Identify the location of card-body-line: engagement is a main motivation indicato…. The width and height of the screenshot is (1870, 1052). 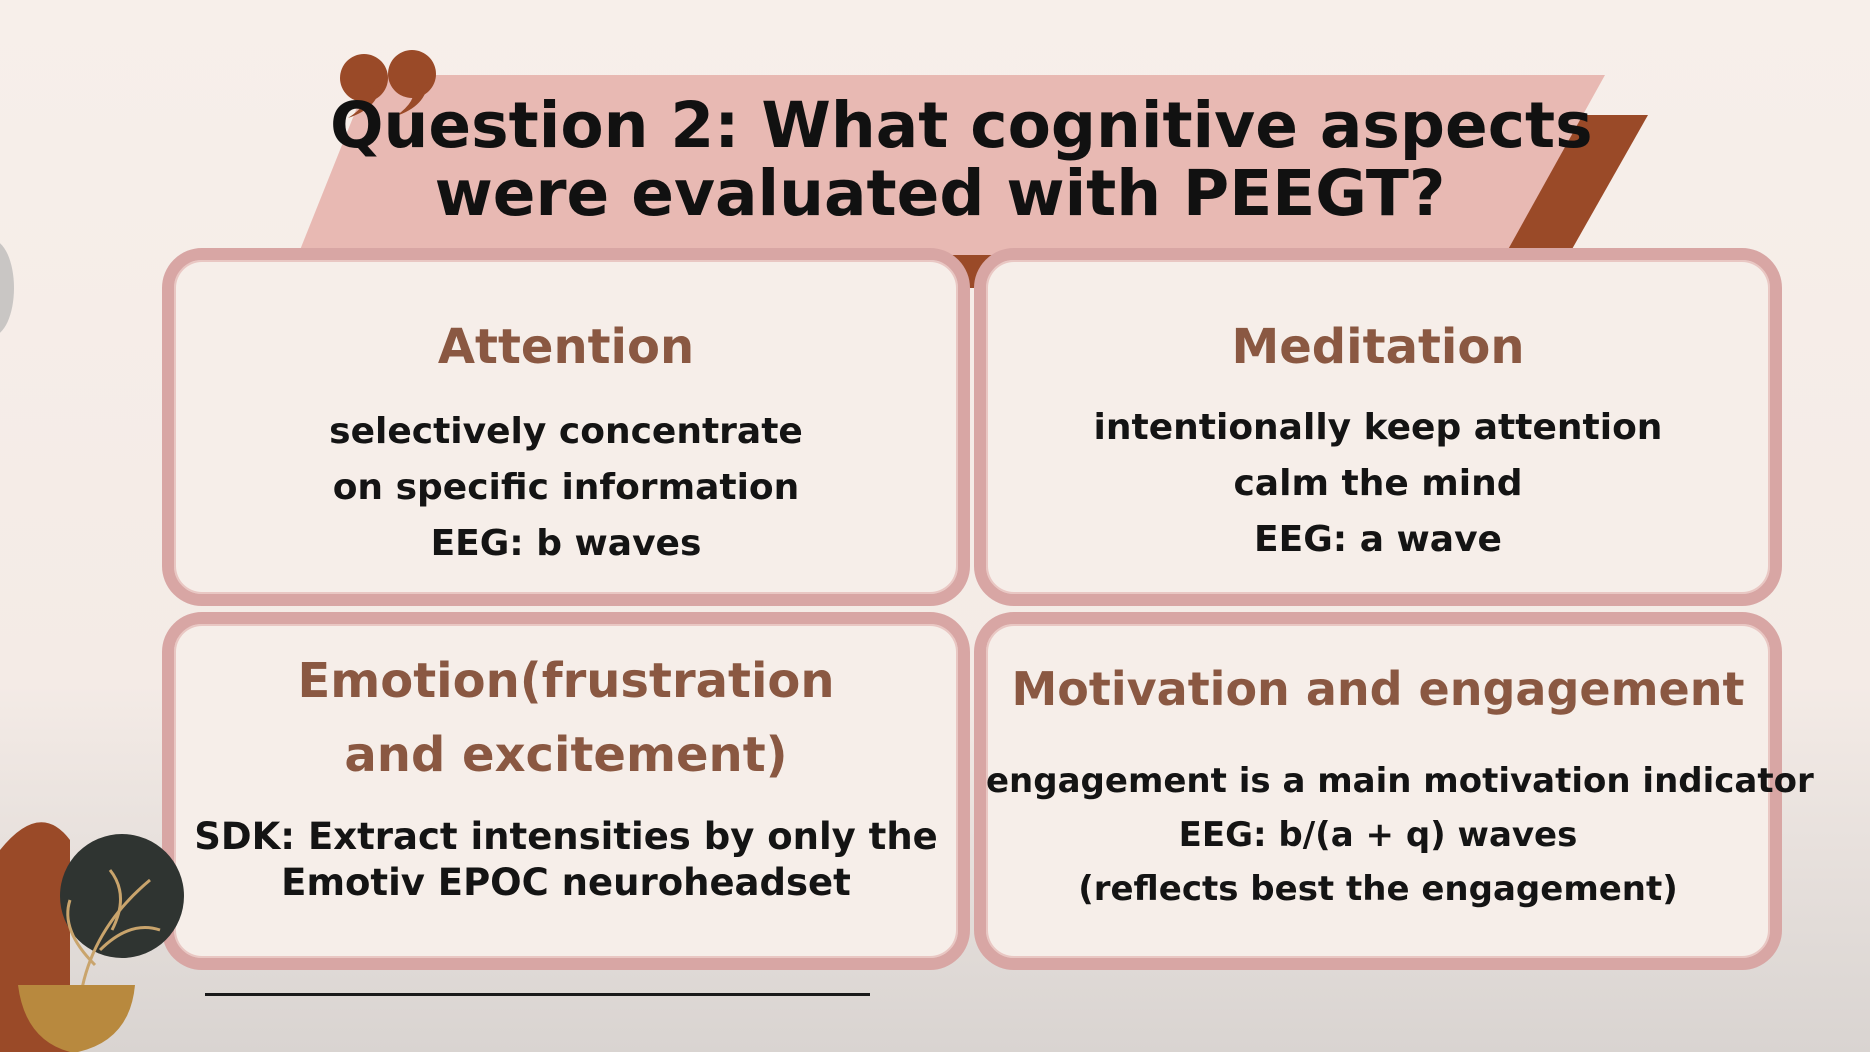
(1400, 781).